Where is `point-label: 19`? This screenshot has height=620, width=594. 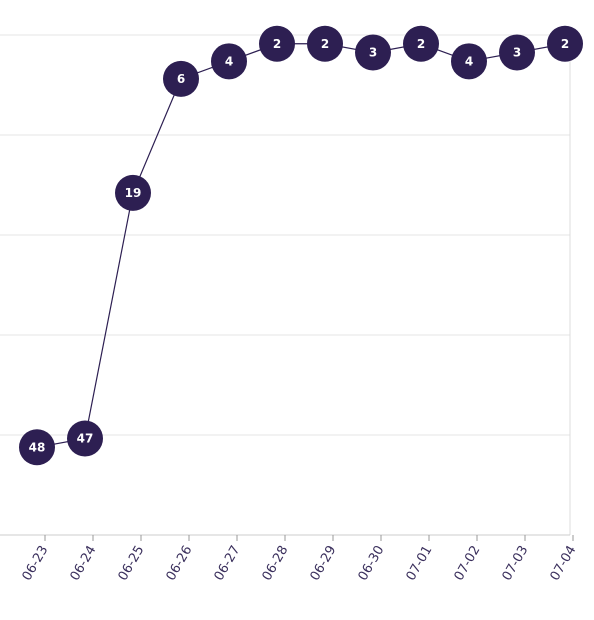
point-label: 19 is located at coordinates (133, 193).